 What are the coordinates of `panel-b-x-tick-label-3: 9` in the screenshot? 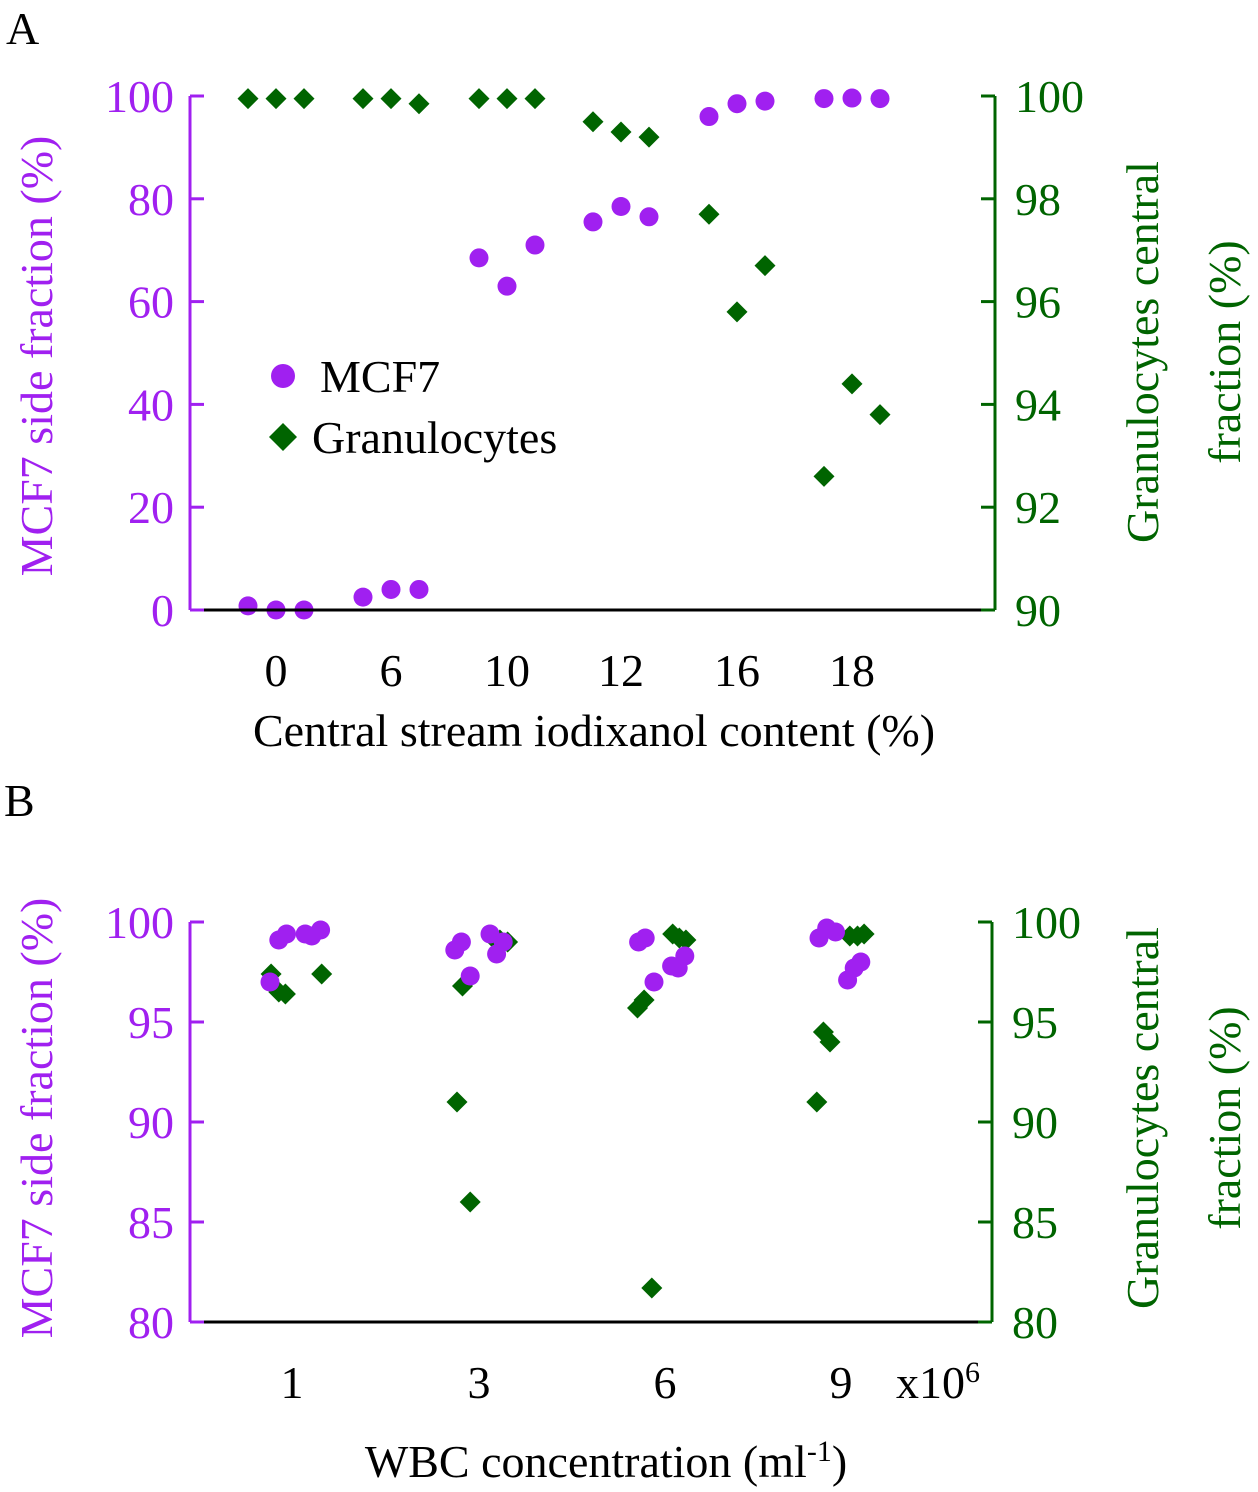 It's located at (841, 1382).